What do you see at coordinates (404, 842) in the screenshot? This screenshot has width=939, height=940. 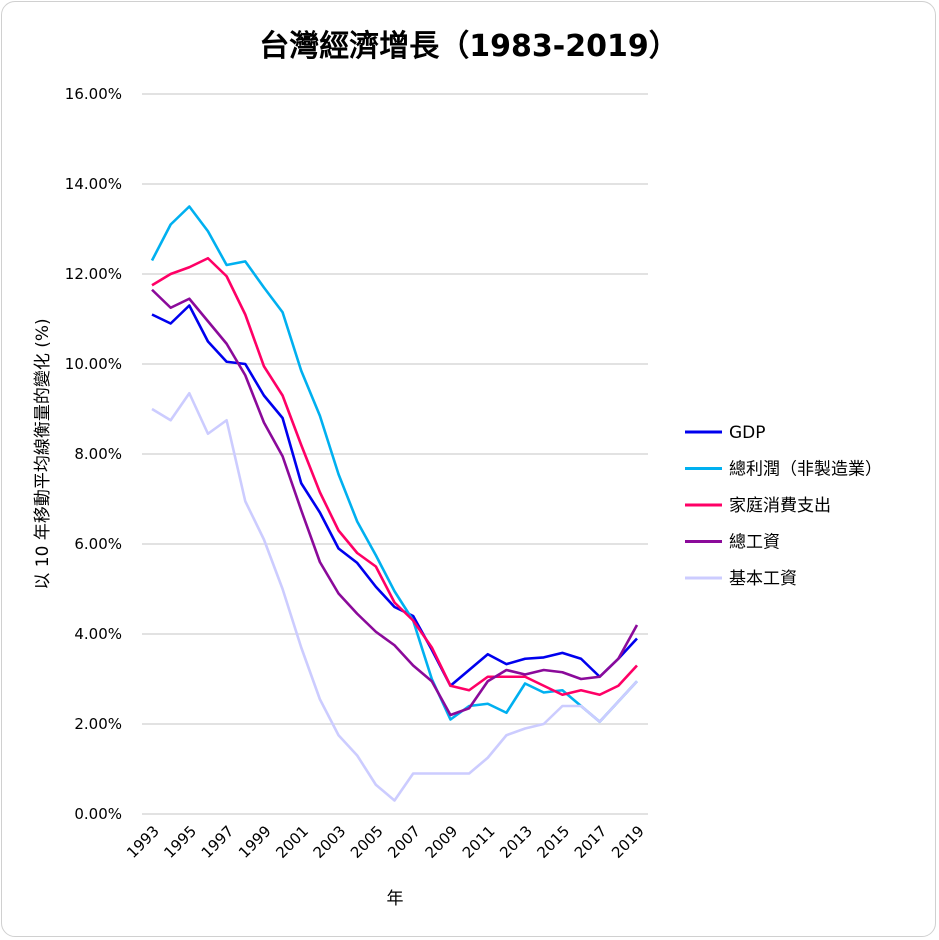 I see `x-tick-label: 2007` at bounding box center [404, 842].